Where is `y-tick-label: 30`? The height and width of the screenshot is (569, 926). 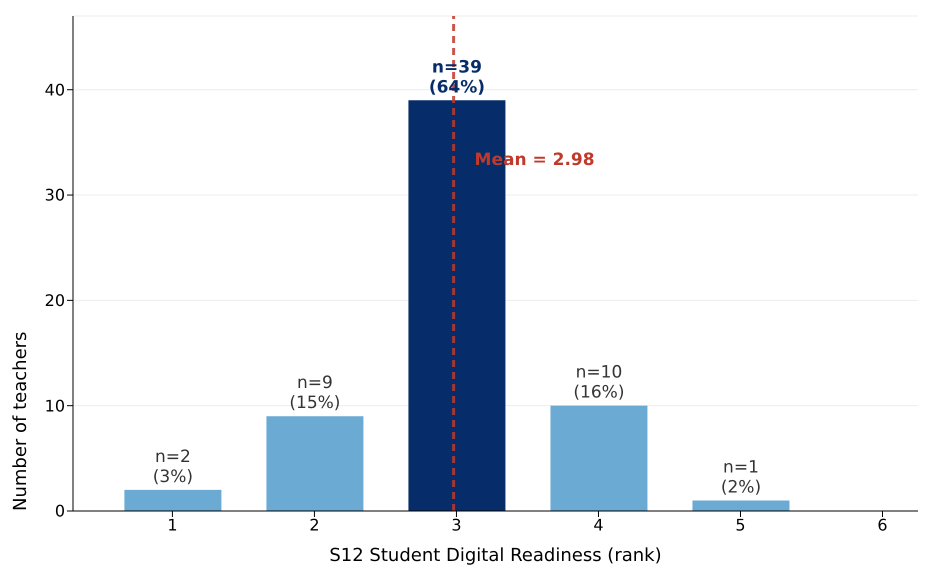
y-tick-label: 30 is located at coordinates (54, 195).